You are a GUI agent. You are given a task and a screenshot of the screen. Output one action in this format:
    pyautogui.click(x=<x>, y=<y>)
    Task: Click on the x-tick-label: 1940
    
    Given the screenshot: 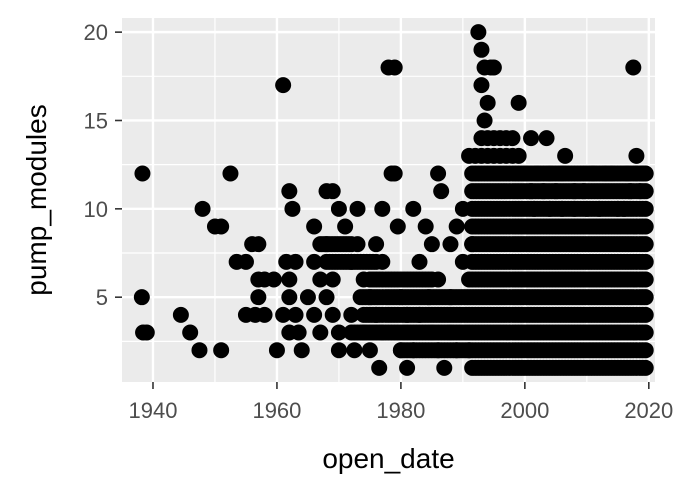 What is the action you would take?
    pyautogui.click(x=153, y=410)
    